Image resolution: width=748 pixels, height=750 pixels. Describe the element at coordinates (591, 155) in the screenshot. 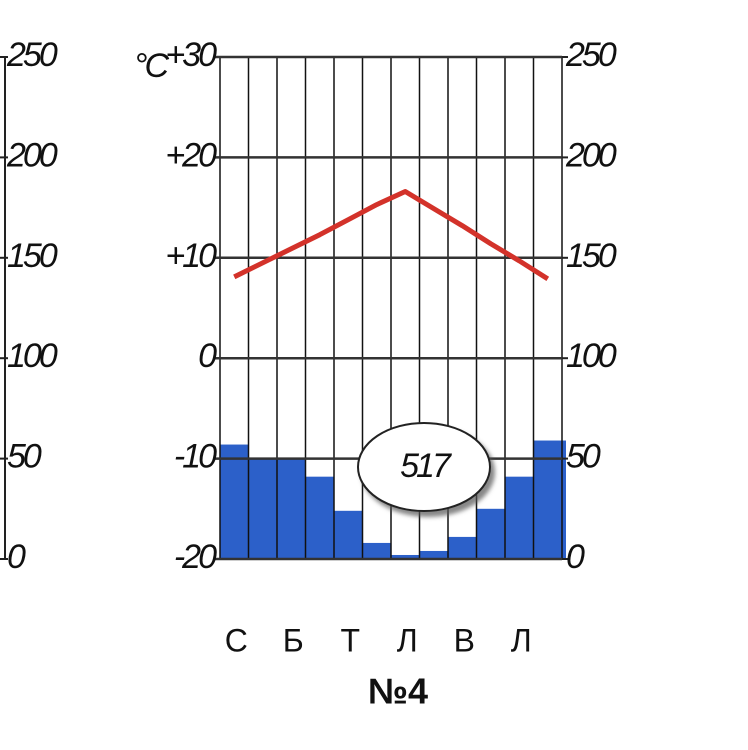

I see `y2-tick-label: 200` at that location.